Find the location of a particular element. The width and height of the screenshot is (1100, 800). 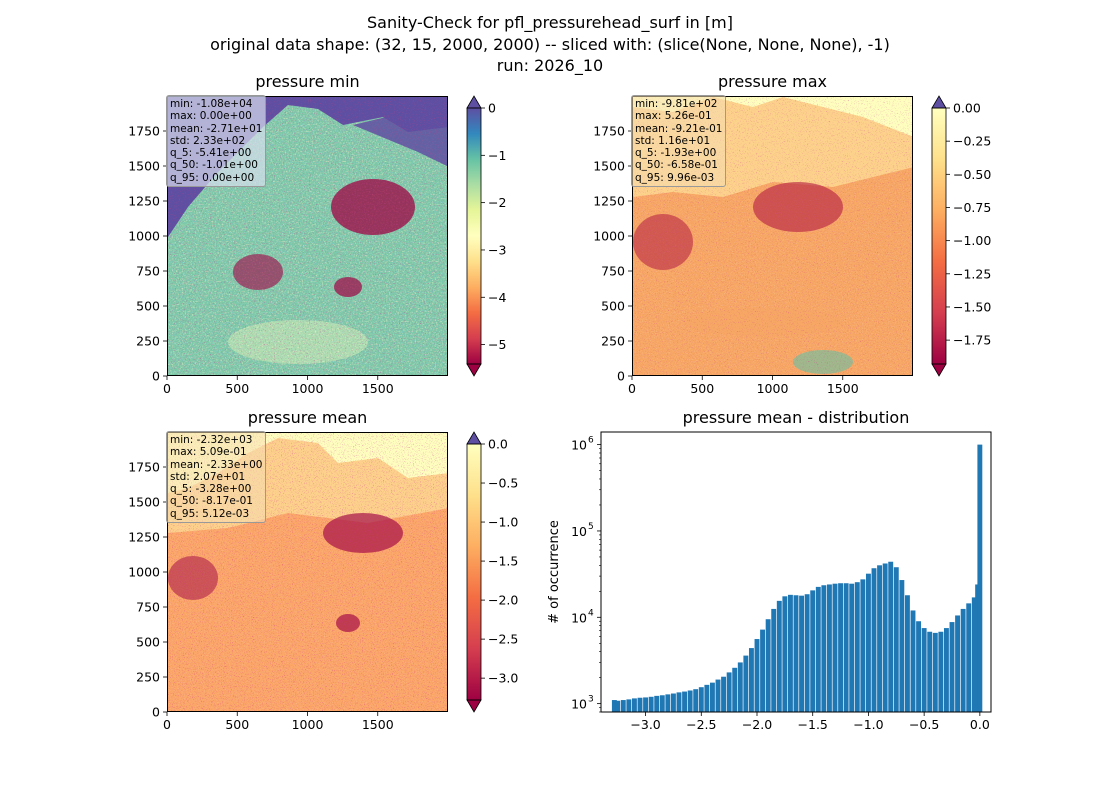

colorbar-tick-label: −1.00 is located at coordinates (972, 240).